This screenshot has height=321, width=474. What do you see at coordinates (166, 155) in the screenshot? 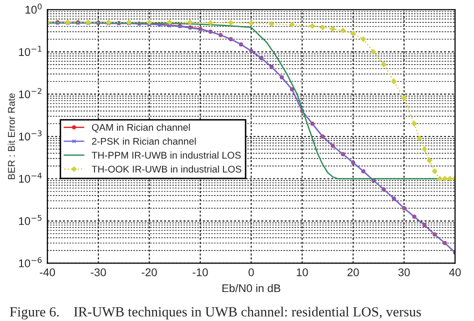
I see `legend-label: TH-PPM IR-UWB in industrial LOS` at bounding box center [166, 155].